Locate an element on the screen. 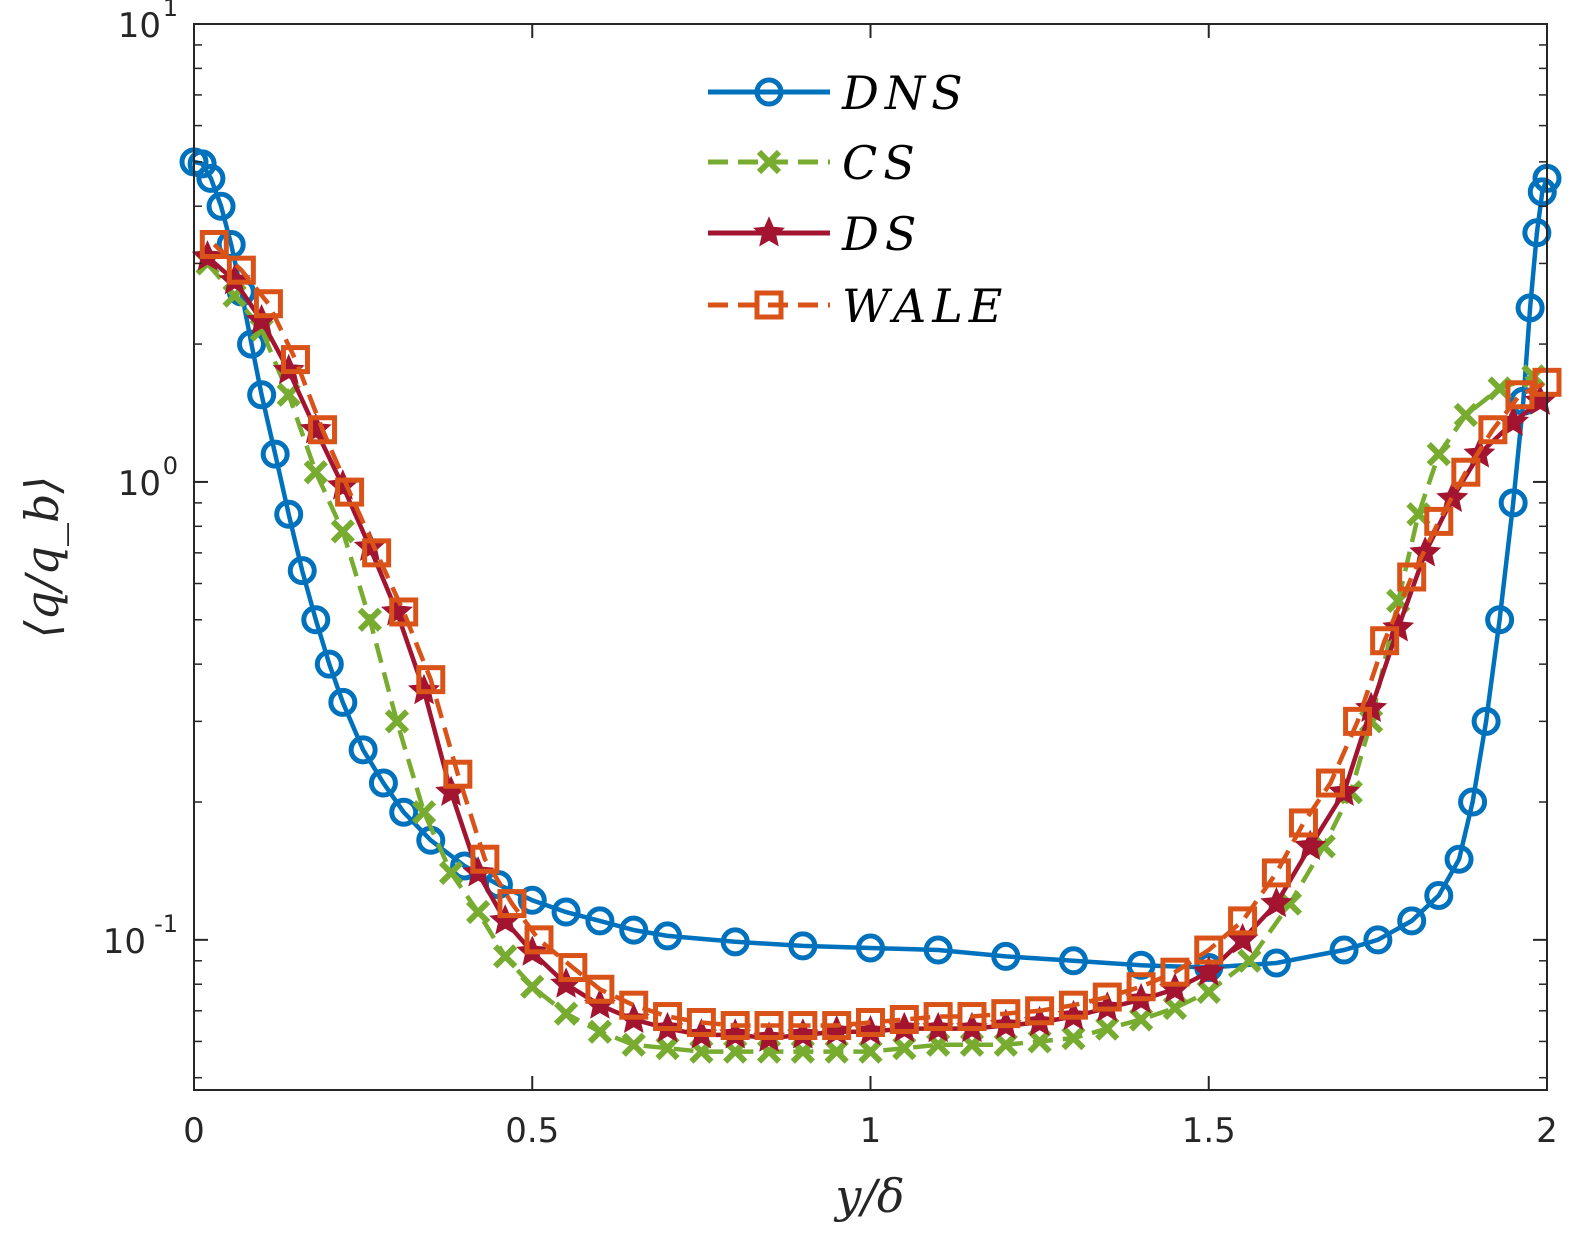 The image size is (1571, 1236). legend-entry-ds: DS is located at coordinates (815, 234).